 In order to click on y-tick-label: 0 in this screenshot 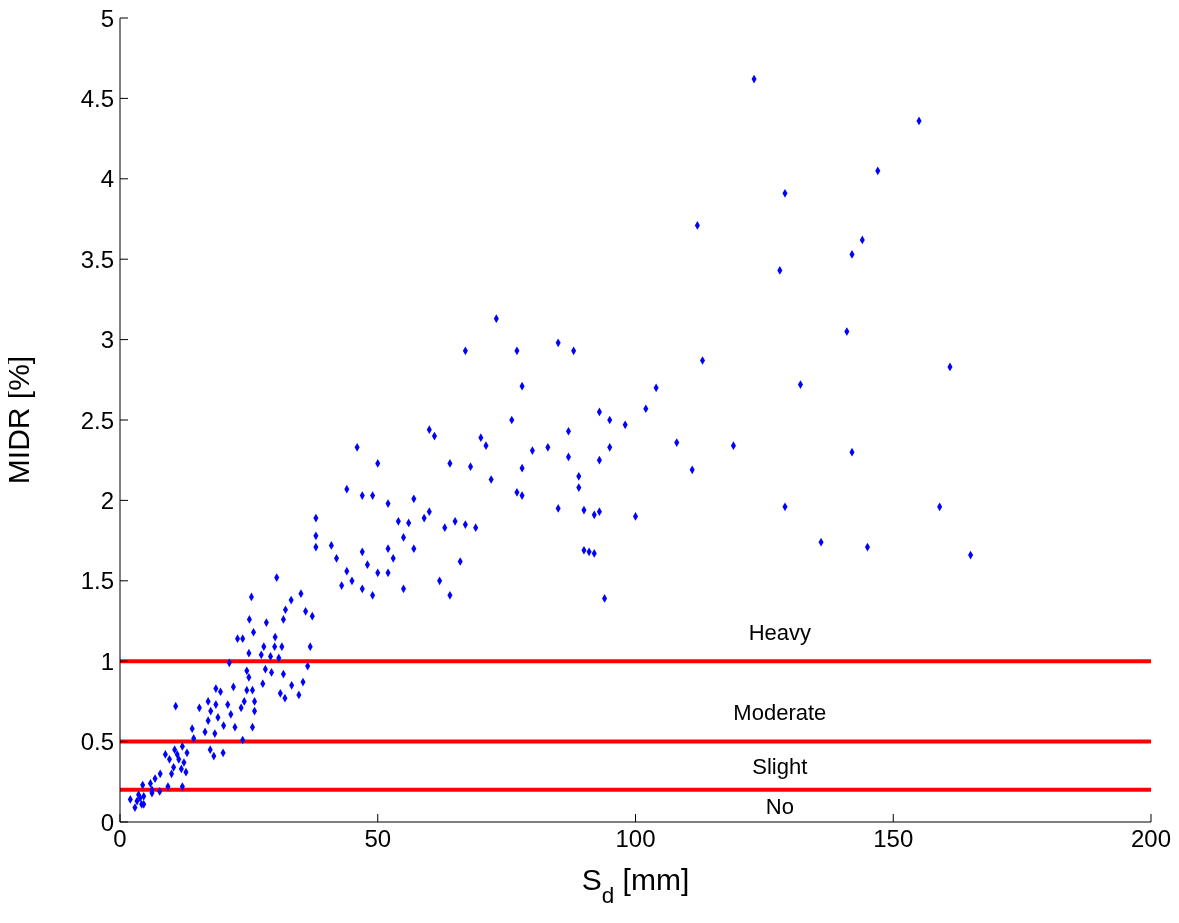, I will do `click(107, 822)`.